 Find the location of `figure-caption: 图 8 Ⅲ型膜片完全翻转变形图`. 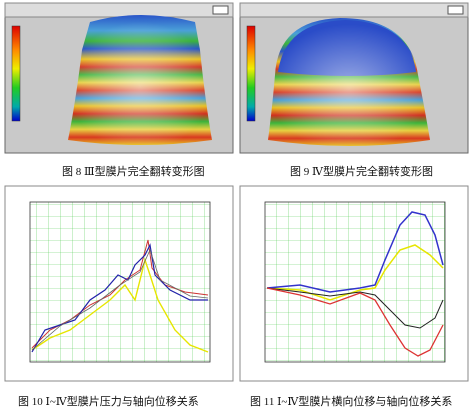

figure-caption: 图 8 Ⅲ型膜片完全翻转变形图 is located at coordinates (133, 172).